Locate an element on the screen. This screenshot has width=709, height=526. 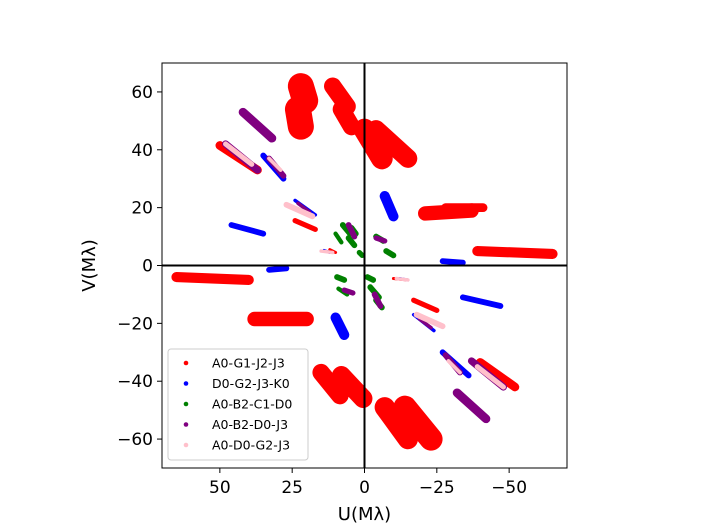
legend-label-0: A0-G1-J2-J3 is located at coordinates (248, 363).